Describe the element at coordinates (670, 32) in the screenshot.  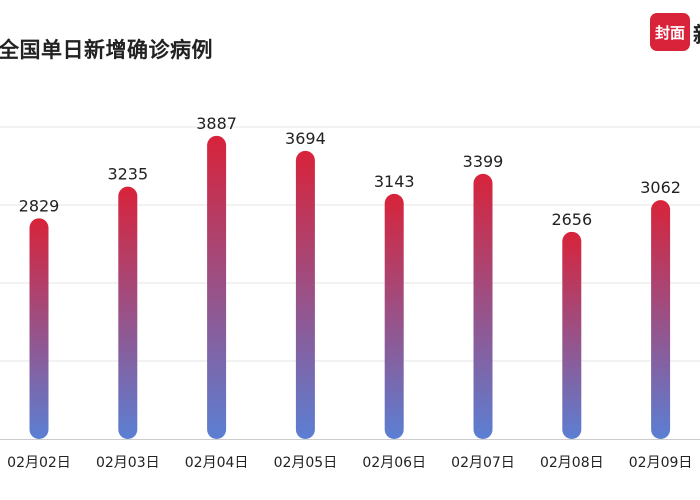
I see `brand-logo: 封面` at that location.